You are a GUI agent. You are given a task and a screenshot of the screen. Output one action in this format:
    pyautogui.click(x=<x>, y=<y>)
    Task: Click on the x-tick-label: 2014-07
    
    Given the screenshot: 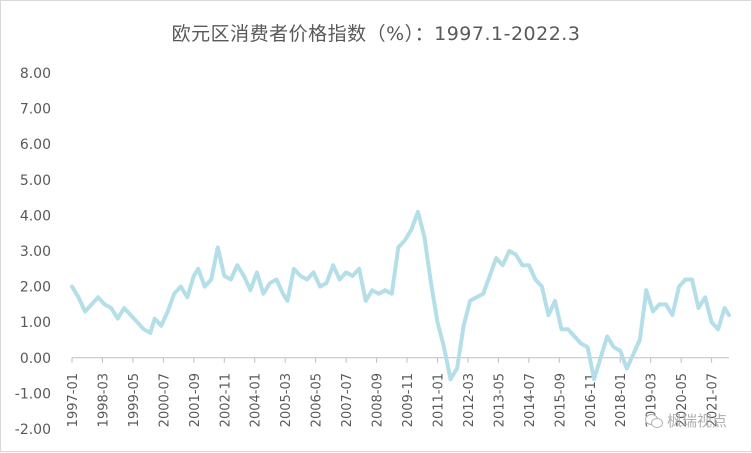 What is the action you would take?
    pyautogui.click(x=530, y=400)
    